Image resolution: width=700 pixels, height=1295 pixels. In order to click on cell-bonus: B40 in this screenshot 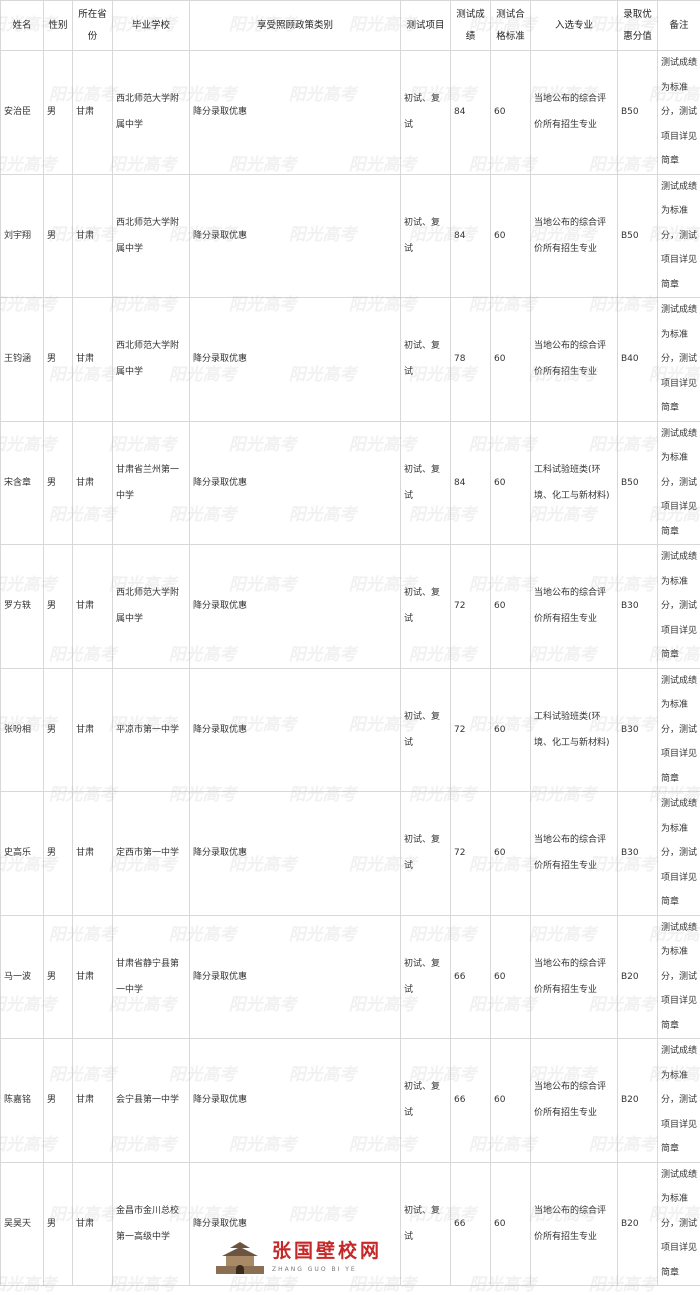, I will do `click(638, 360)`.